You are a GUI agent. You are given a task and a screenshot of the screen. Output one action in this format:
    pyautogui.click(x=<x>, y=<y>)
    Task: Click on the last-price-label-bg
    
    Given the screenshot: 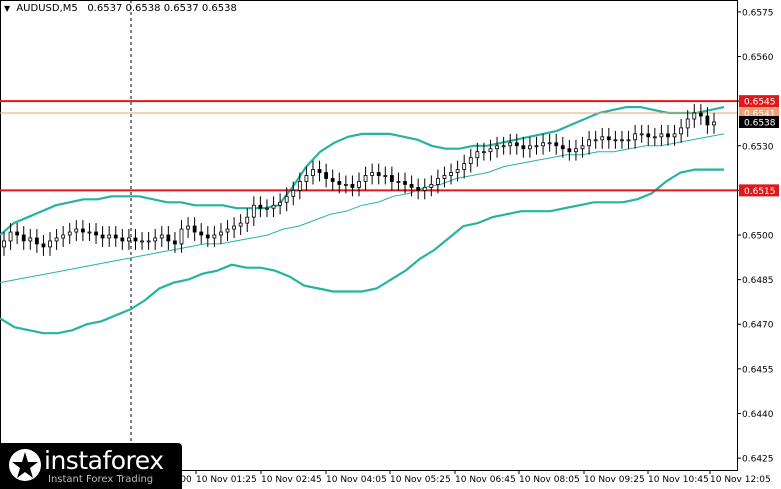 What is the action you would take?
    pyautogui.click(x=759, y=121)
    